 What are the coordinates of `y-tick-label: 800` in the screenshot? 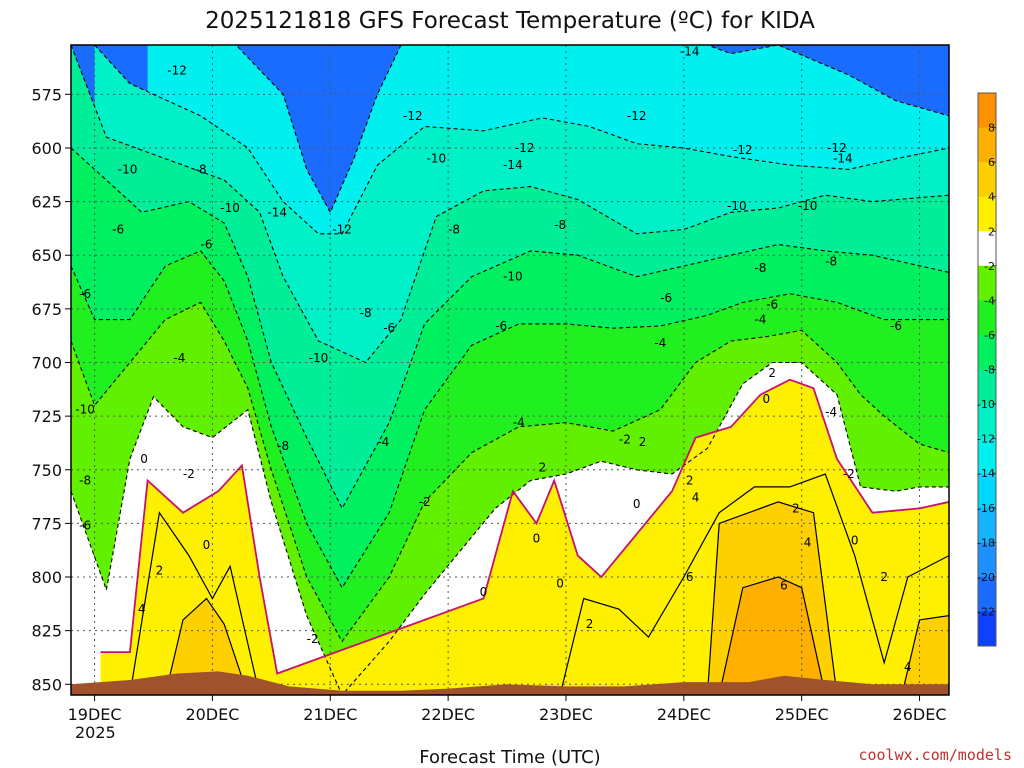 It's located at (46, 577).